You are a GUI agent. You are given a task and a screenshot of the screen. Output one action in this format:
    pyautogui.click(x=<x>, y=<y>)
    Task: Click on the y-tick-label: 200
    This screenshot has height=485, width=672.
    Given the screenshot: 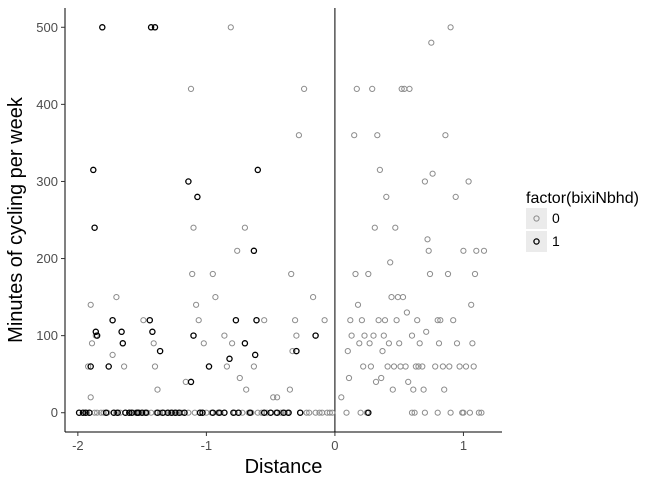 What is the action you would take?
    pyautogui.click(x=47, y=258)
    